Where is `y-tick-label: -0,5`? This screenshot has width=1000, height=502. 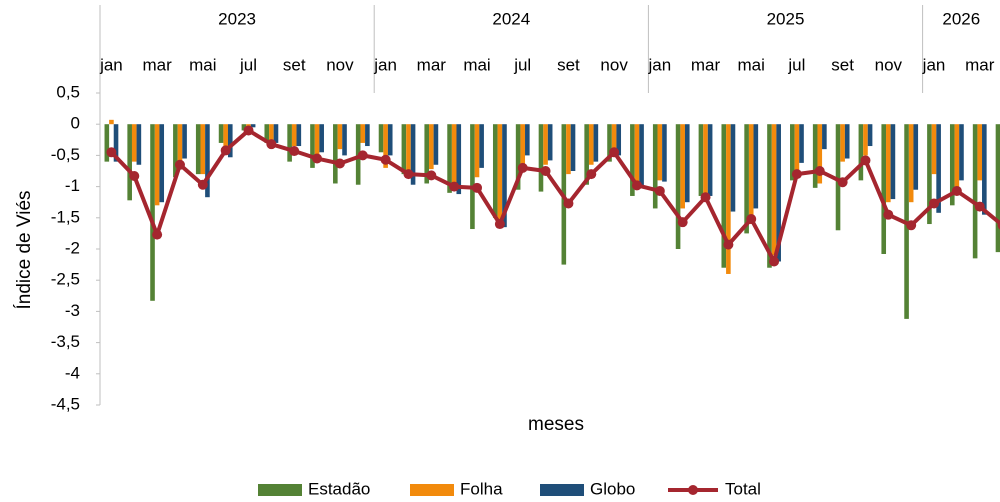 y-tick-label: -0,5 is located at coordinates (65, 154).